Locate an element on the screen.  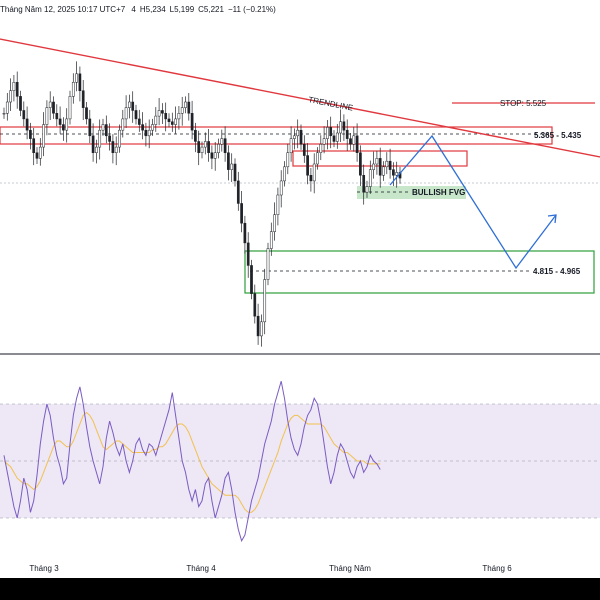
stop-label: STOP: 5.525 is located at coordinates (523, 103).